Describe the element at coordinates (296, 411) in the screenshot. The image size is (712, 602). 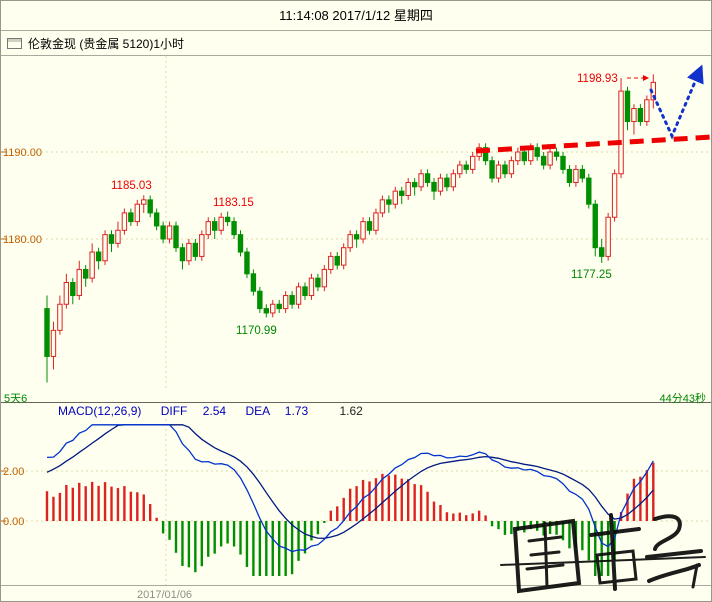
I see `dea-value: 1.73` at that location.